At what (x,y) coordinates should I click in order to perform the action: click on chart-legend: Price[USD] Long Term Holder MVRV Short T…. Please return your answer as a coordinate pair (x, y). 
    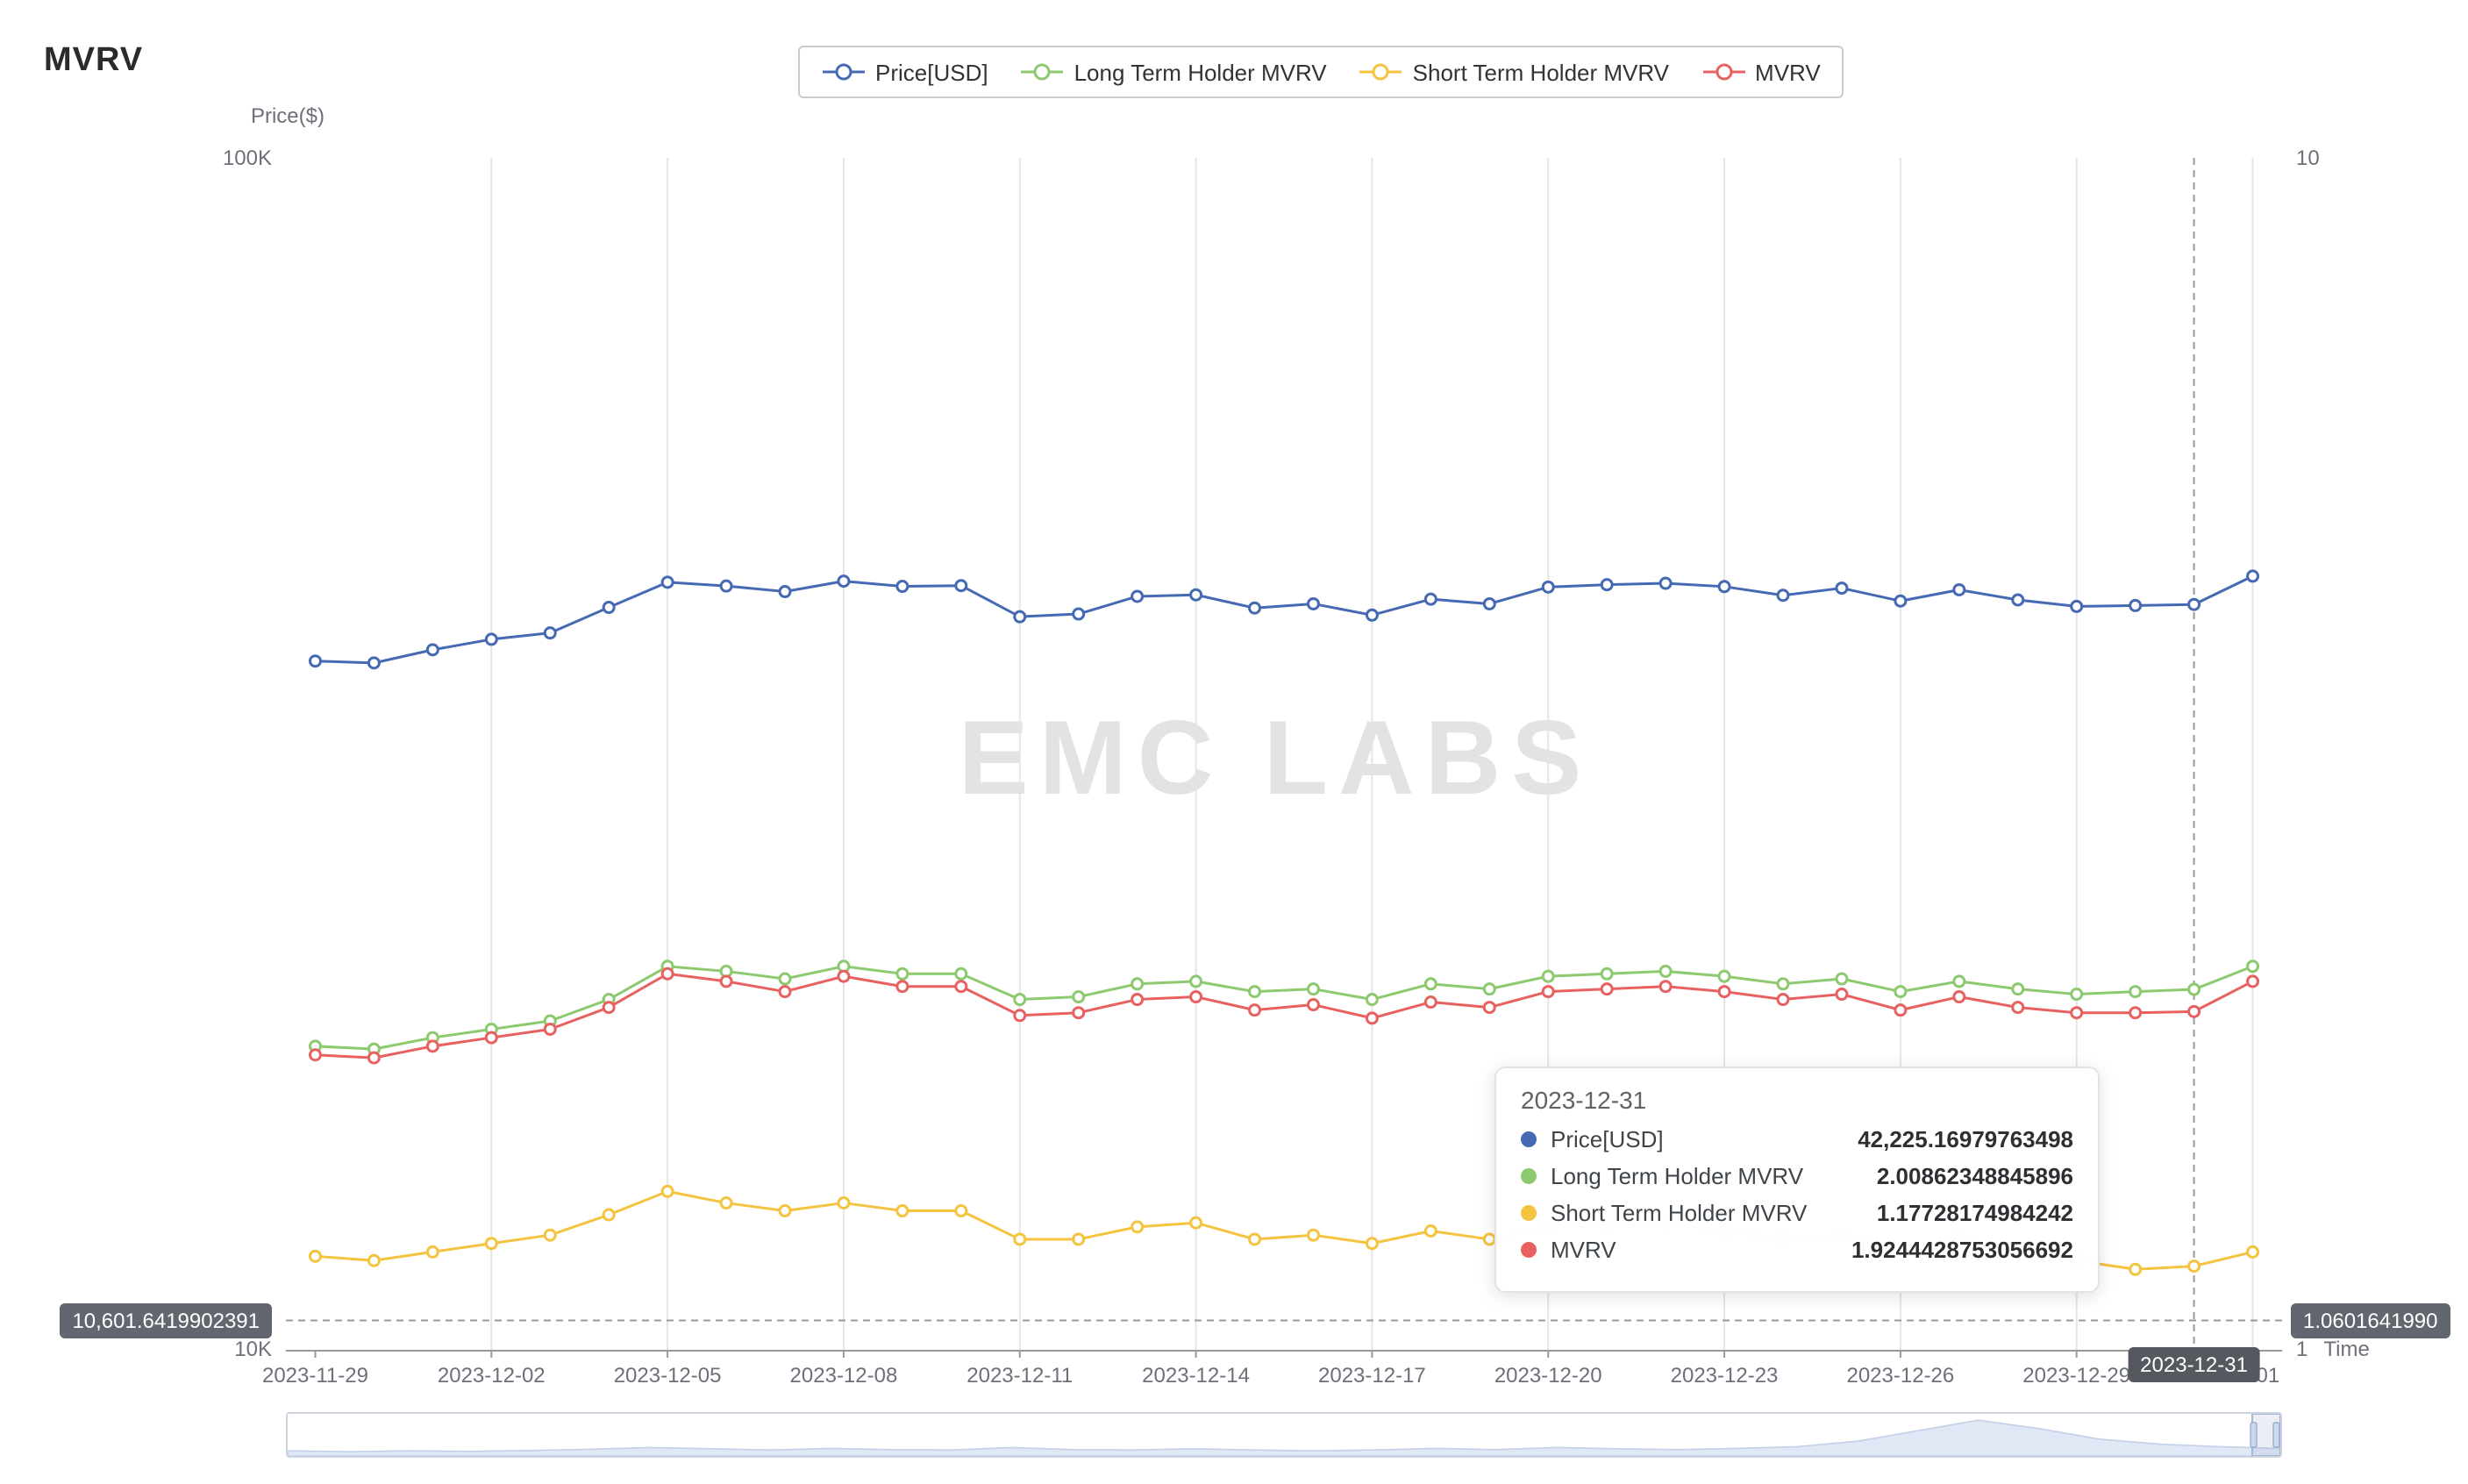
    Looking at the image, I should click on (1321, 72).